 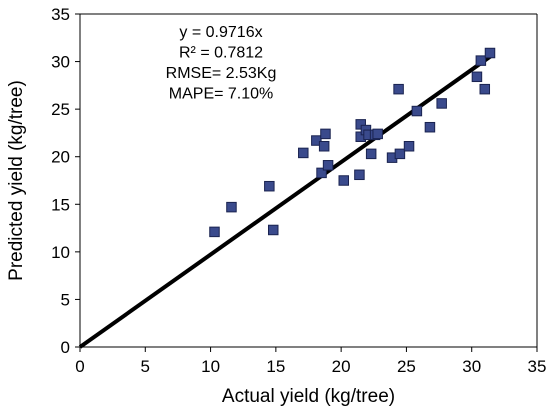 I want to click on x-tick-label: 30, so click(x=471, y=366).